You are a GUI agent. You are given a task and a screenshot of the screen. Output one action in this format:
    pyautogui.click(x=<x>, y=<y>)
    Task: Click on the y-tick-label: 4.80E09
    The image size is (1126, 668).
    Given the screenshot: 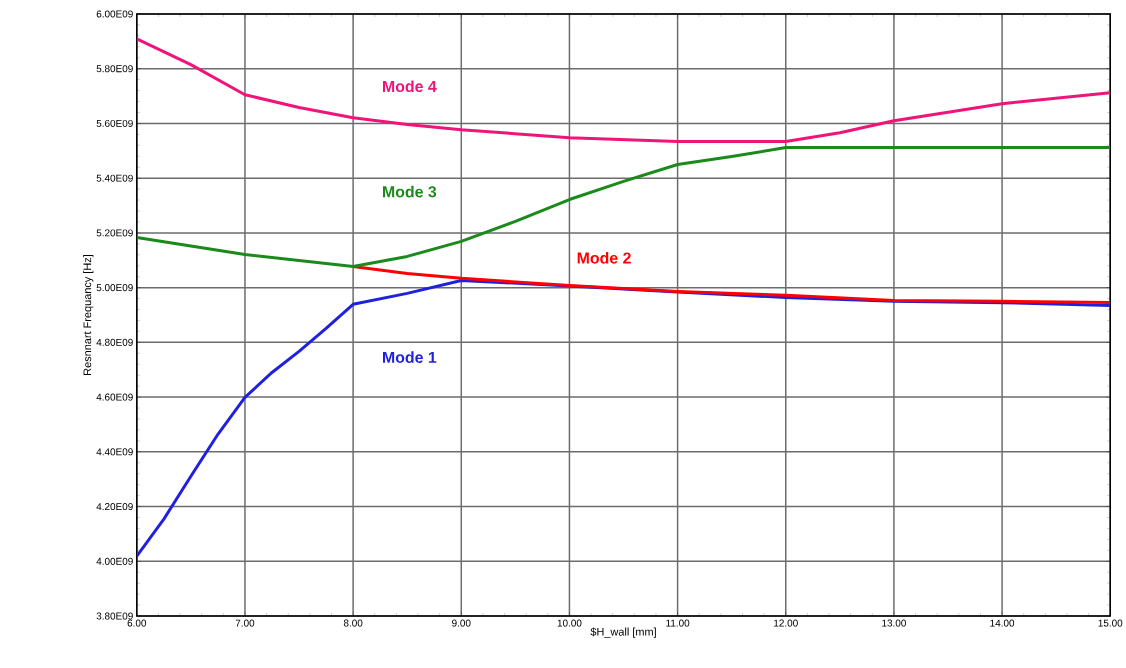 What is the action you would take?
    pyautogui.click(x=114, y=342)
    